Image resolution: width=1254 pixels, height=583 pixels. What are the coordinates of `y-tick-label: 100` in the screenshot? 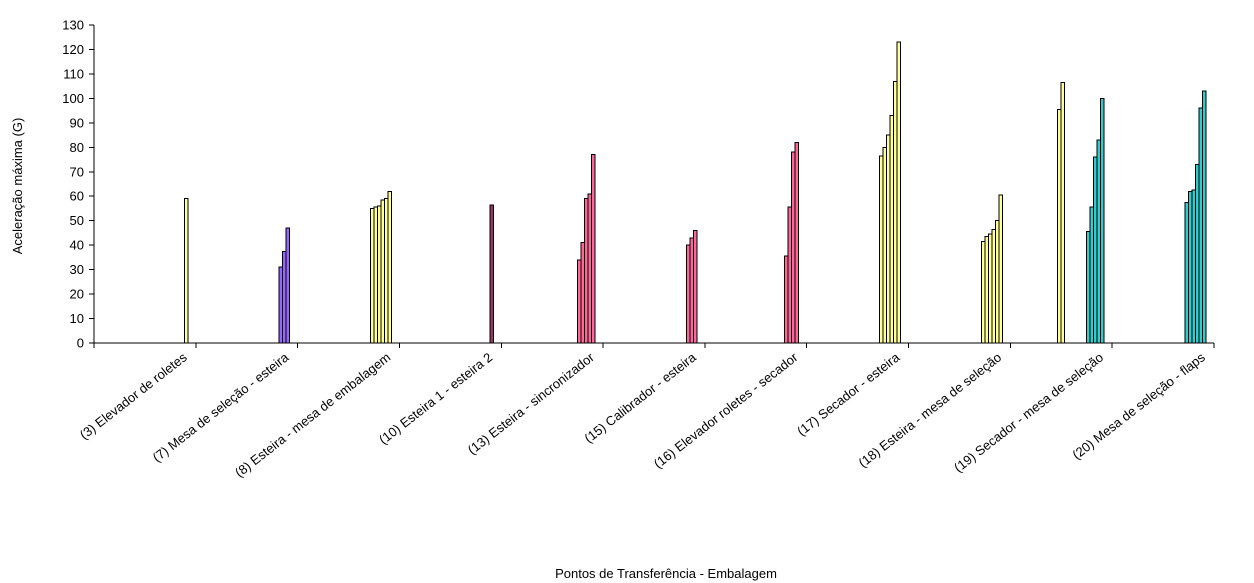 It's located at (73, 98).